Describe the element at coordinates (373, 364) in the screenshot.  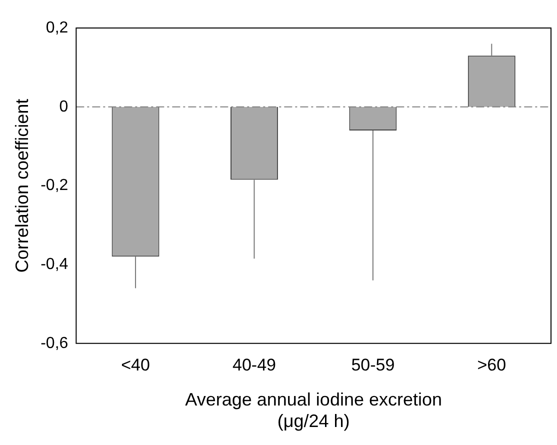
I see `x-tick-label: 50-59` at that location.